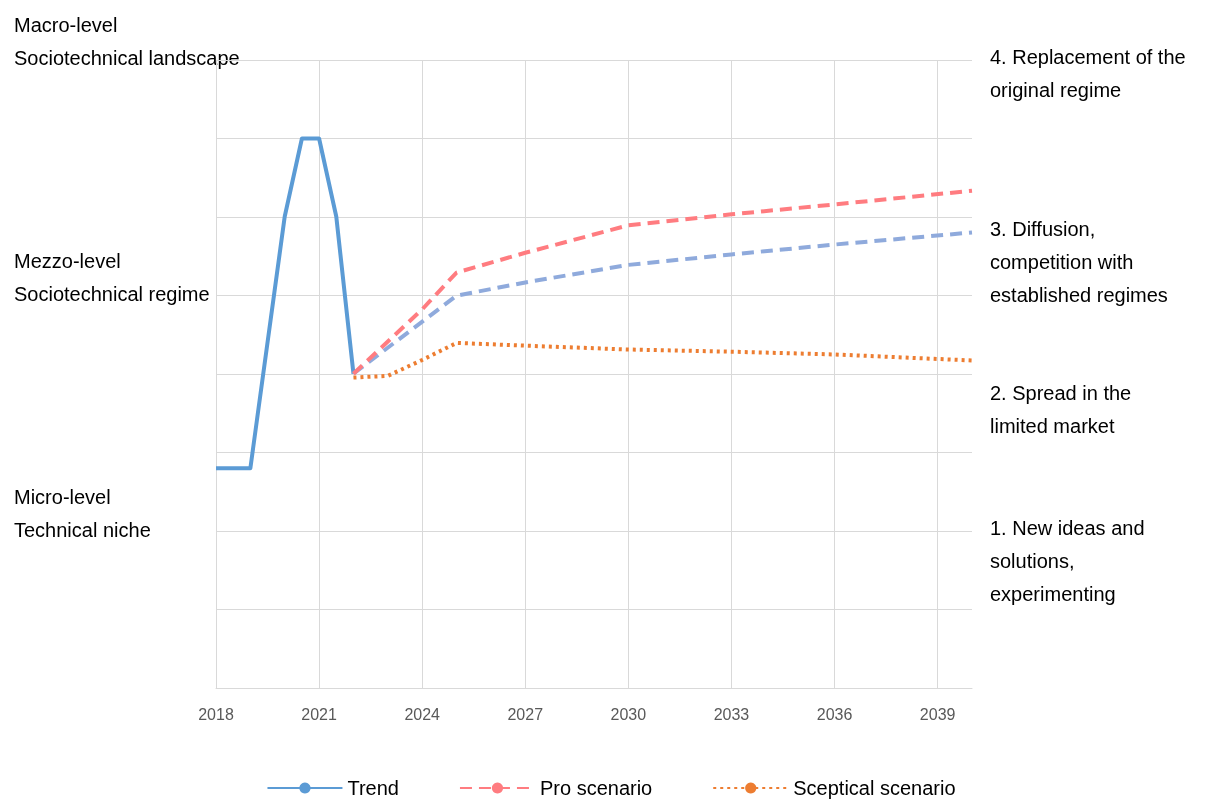 Image resolution: width=1222 pixels, height=805 pixels. What do you see at coordinates (216, 714) in the screenshot?
I see `x-tick-label: 2018` at bounding box center [216, 714].